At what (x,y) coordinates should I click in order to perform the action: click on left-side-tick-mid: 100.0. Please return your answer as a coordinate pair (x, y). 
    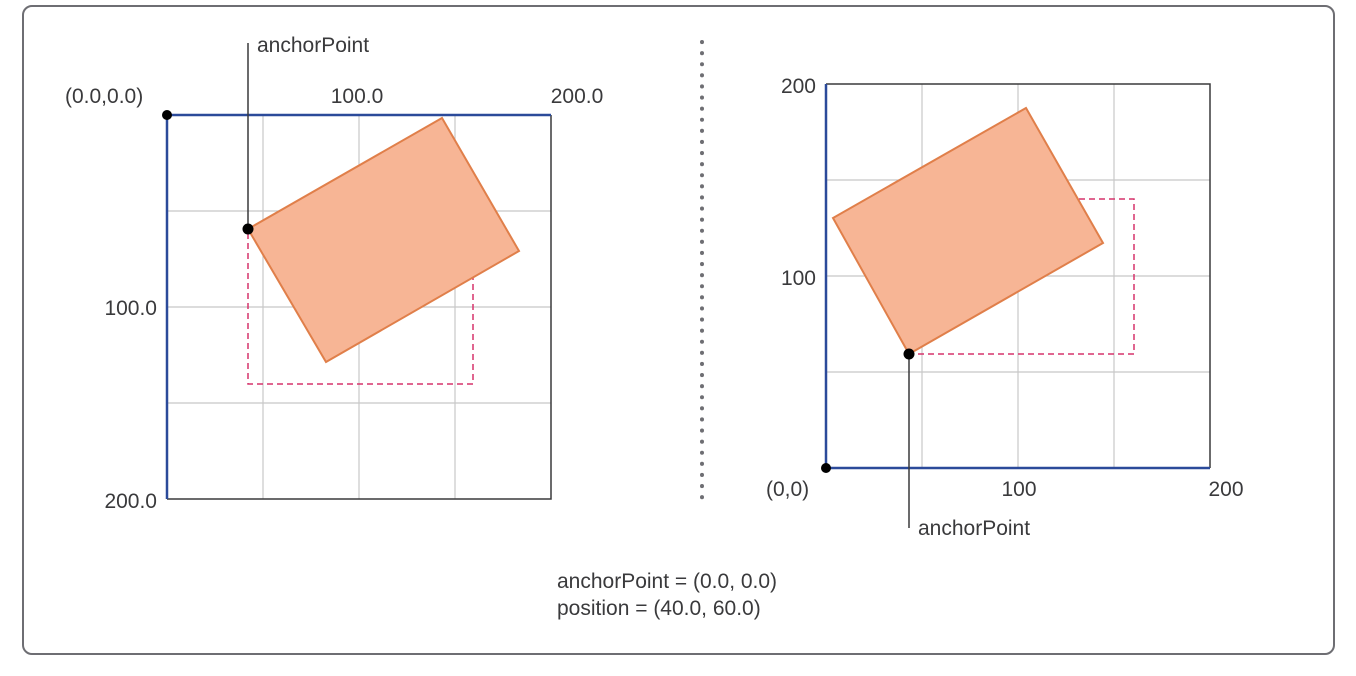
    Looking at the image, I should click on (130, 308).